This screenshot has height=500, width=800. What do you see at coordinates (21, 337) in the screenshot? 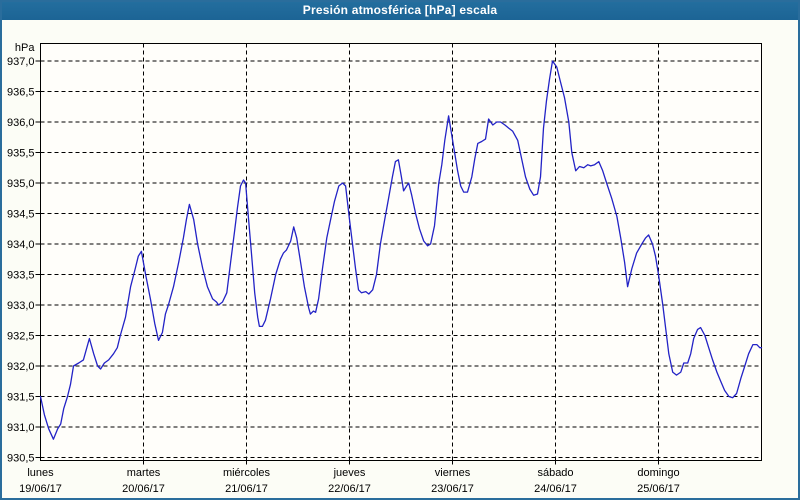
I see `svg-text: 932,5` at bounding box center [21, 337].